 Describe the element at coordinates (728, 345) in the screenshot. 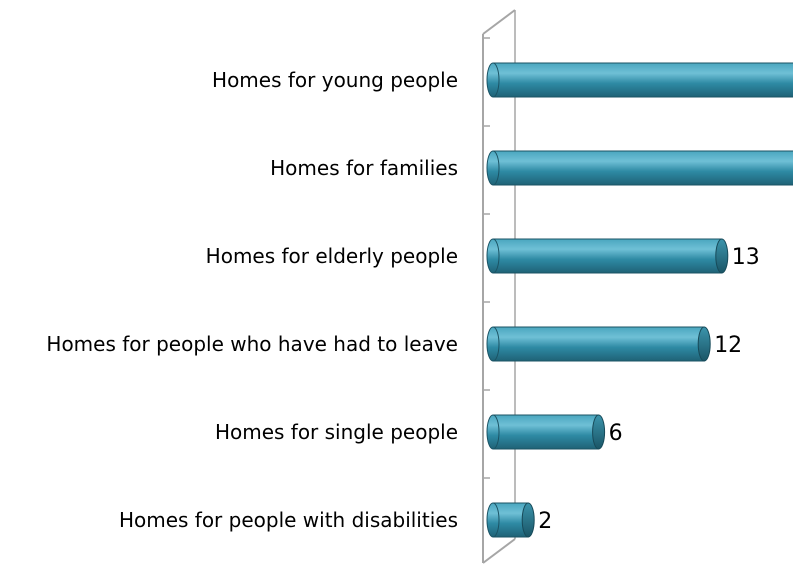

I see `data-label: 12` at that location.